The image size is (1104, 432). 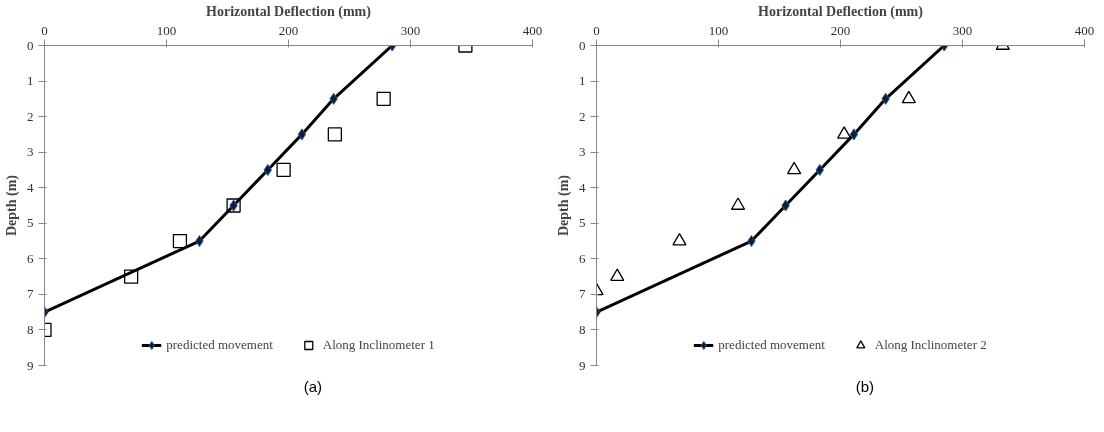 I want to click on text: (b), so click(x=865, y=386).